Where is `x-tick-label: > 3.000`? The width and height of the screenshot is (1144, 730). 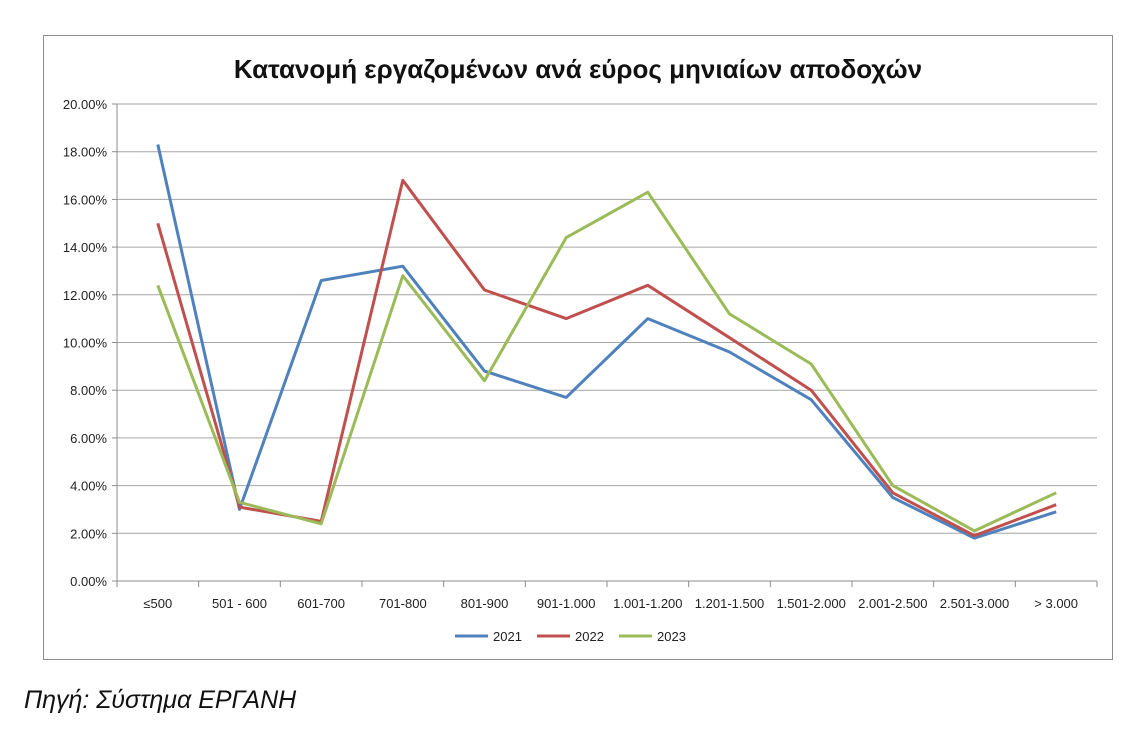 x-tick-label: > 3.000 is located at coordinates (1056, 603).